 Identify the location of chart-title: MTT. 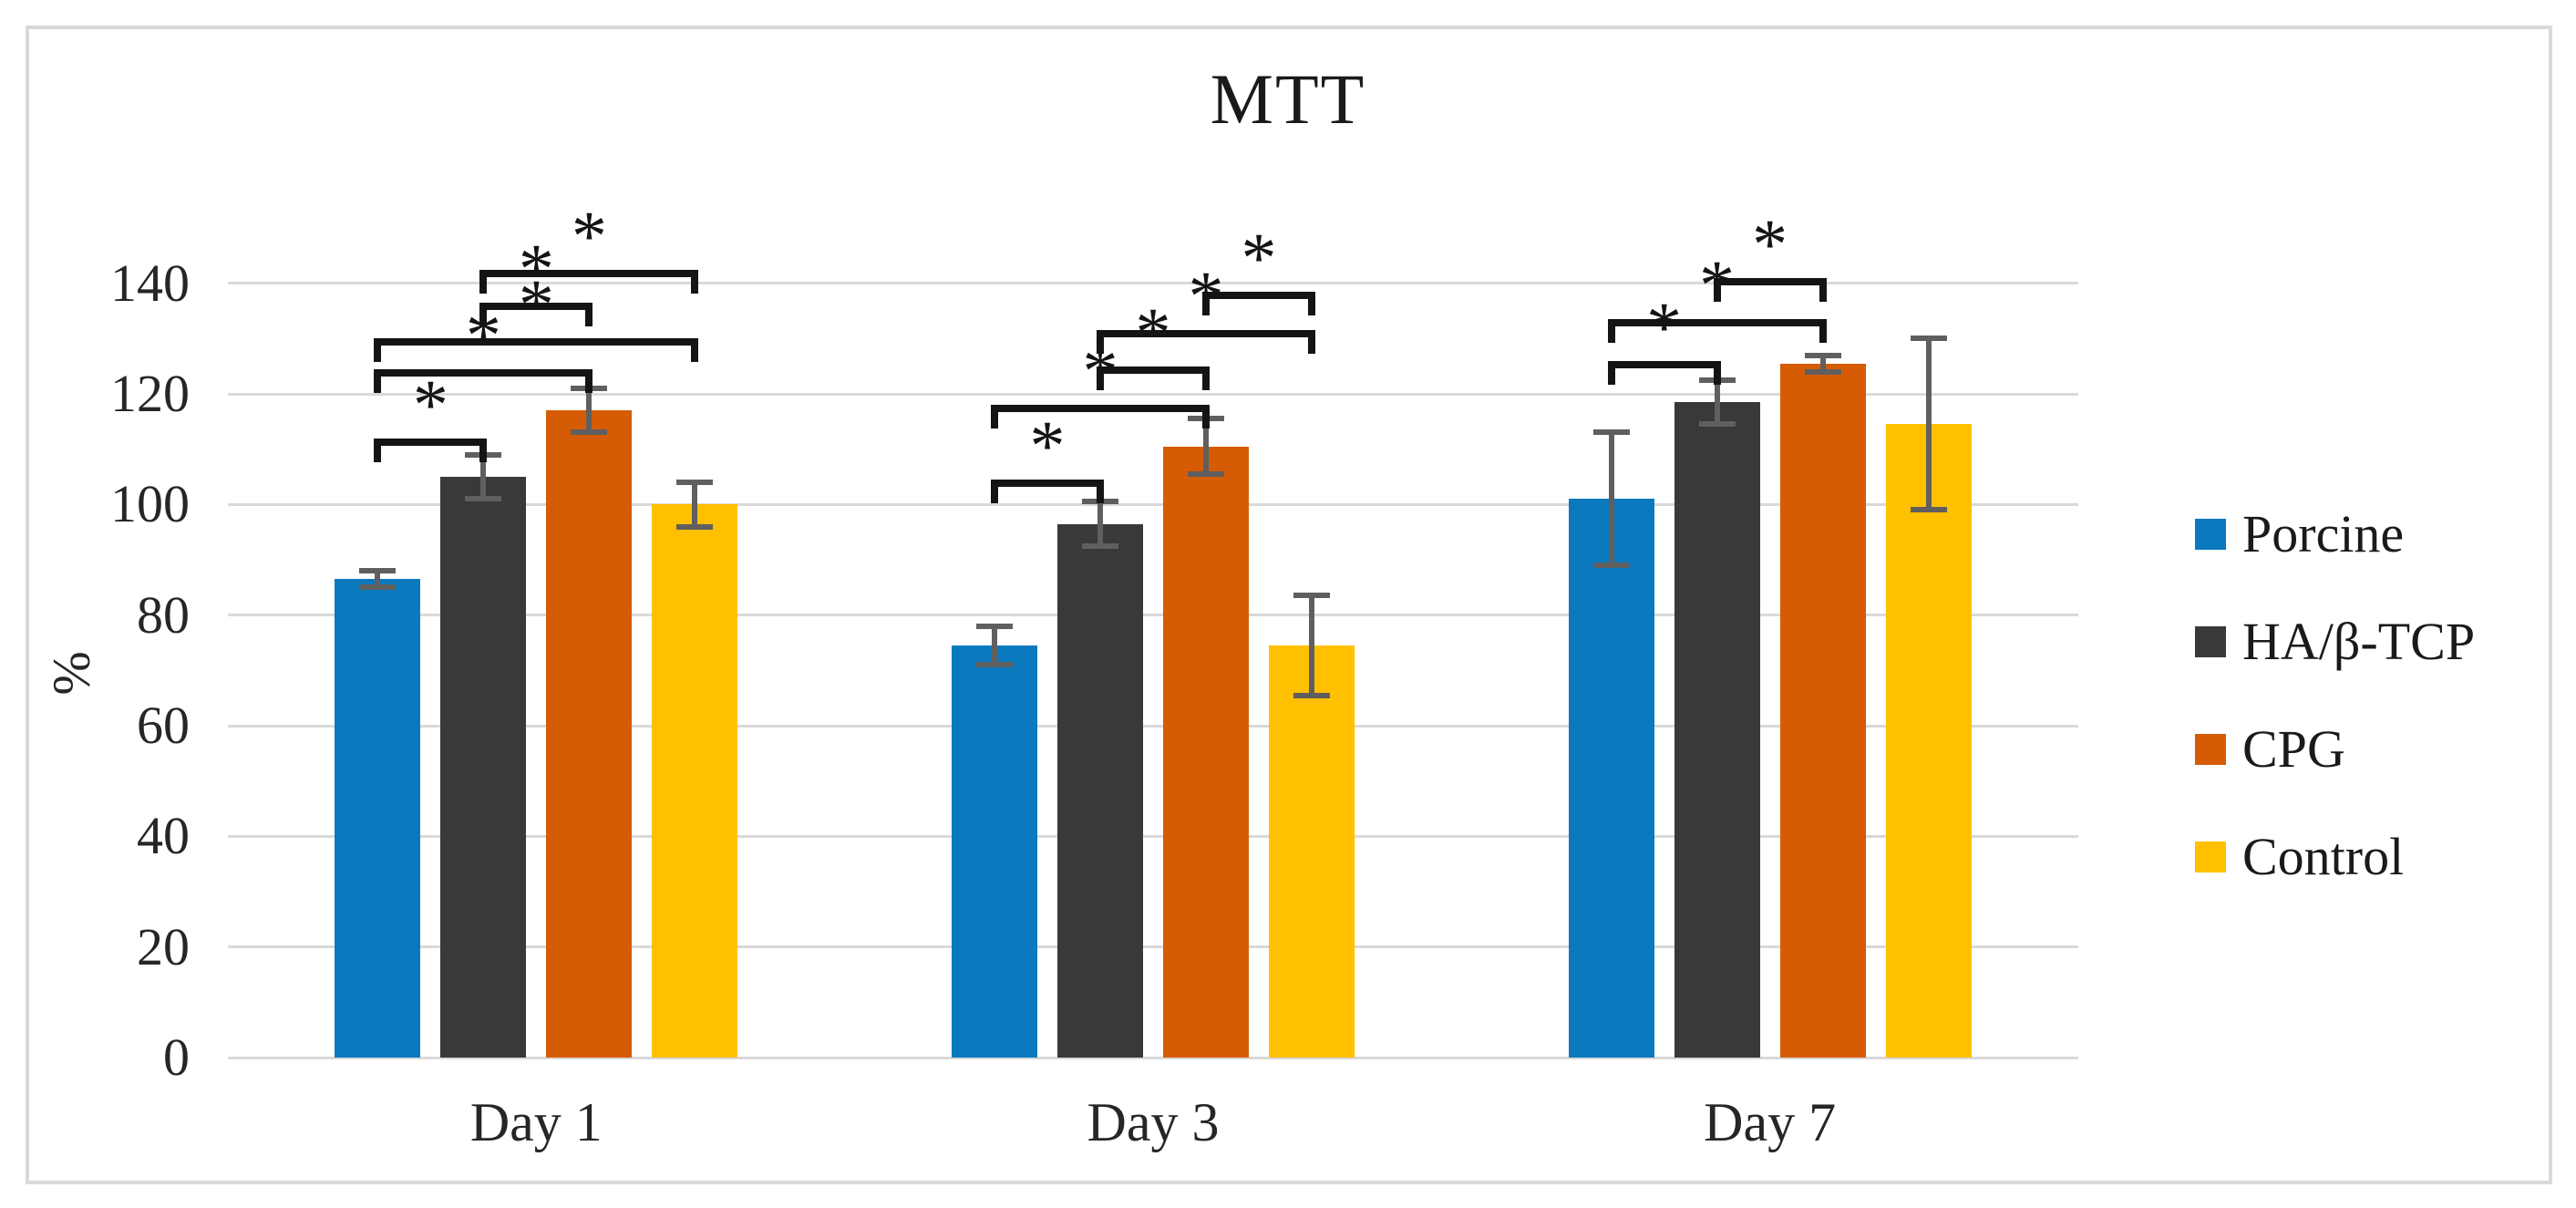
(1288, 99).